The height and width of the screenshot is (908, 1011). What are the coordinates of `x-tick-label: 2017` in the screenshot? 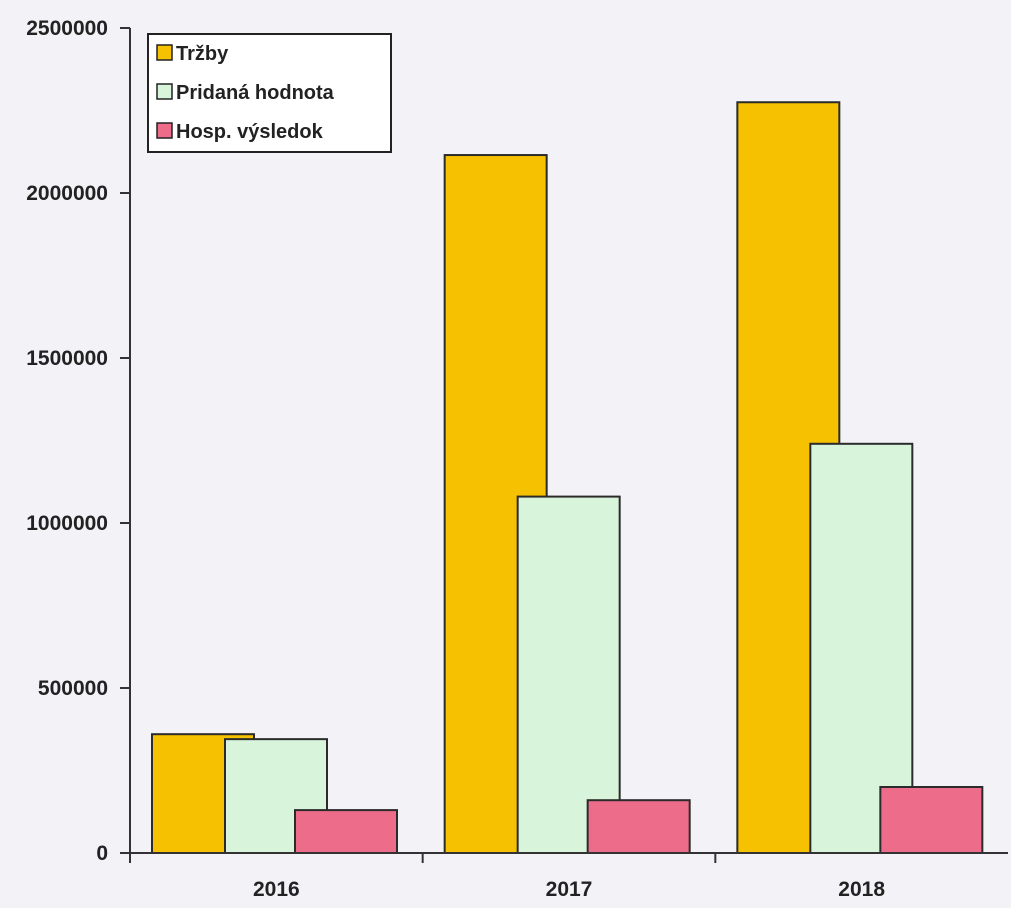 It's located at (569, 889).